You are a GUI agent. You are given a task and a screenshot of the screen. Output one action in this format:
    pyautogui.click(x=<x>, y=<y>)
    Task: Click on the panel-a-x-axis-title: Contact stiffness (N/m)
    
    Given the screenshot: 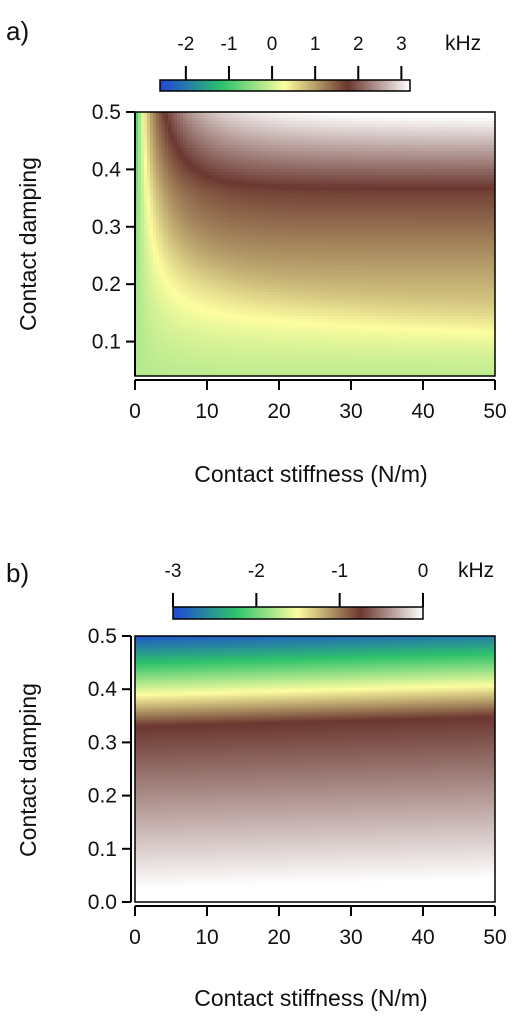 What is the action you would take?
    pyautogui.click(x=310, y=474)
    